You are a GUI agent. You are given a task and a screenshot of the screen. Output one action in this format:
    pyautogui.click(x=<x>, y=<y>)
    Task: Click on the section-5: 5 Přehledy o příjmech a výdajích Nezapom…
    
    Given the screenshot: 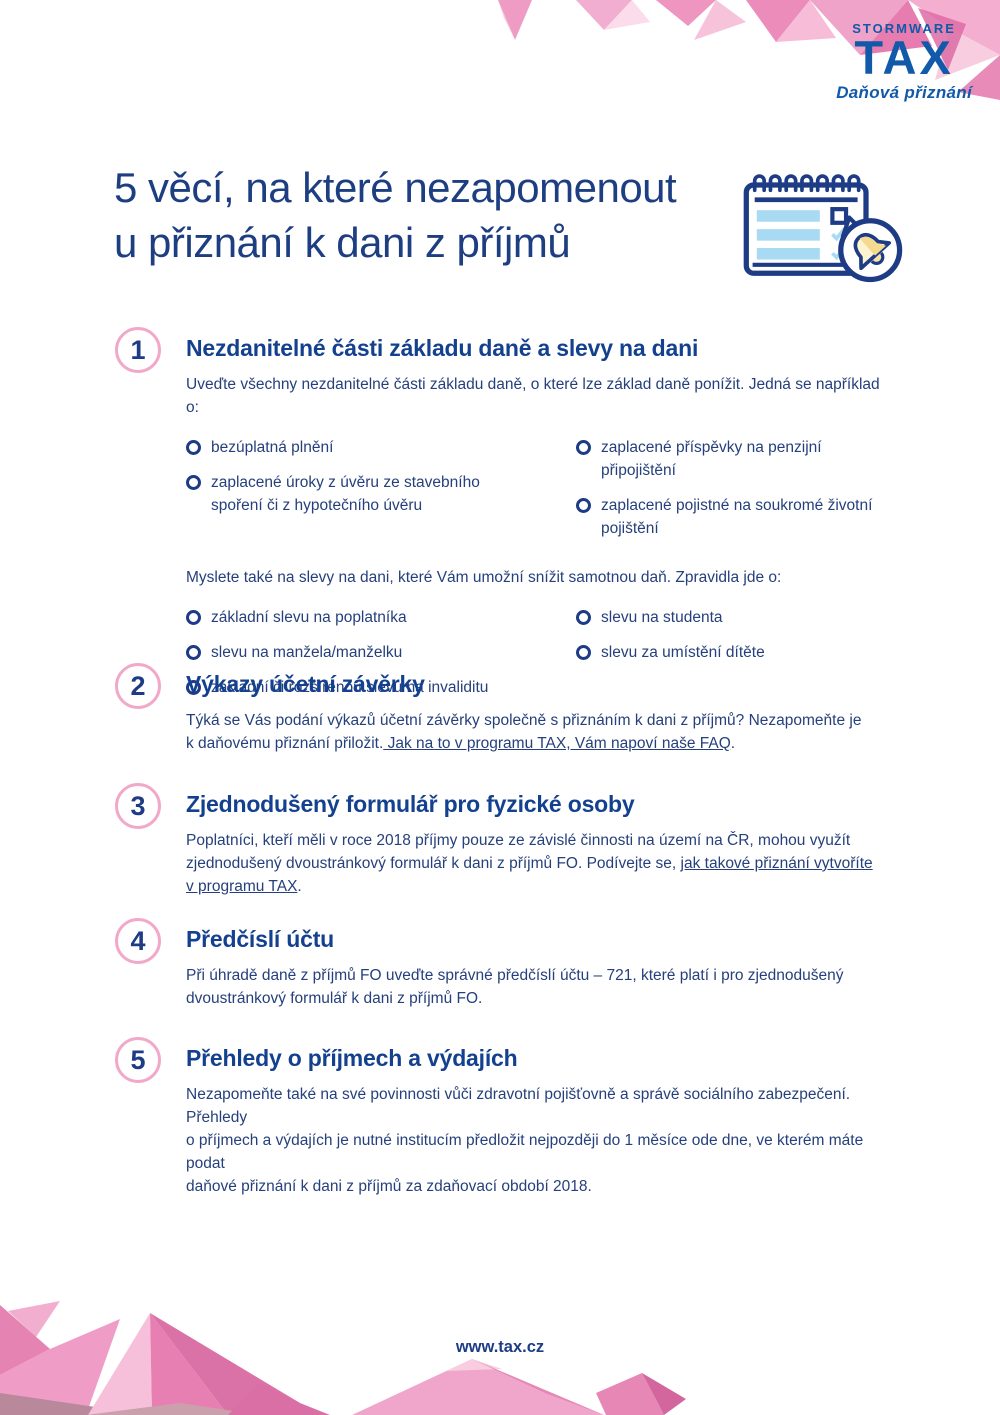 What is the action you would take?
    pyautogui.click(x=505, y=1117)
    